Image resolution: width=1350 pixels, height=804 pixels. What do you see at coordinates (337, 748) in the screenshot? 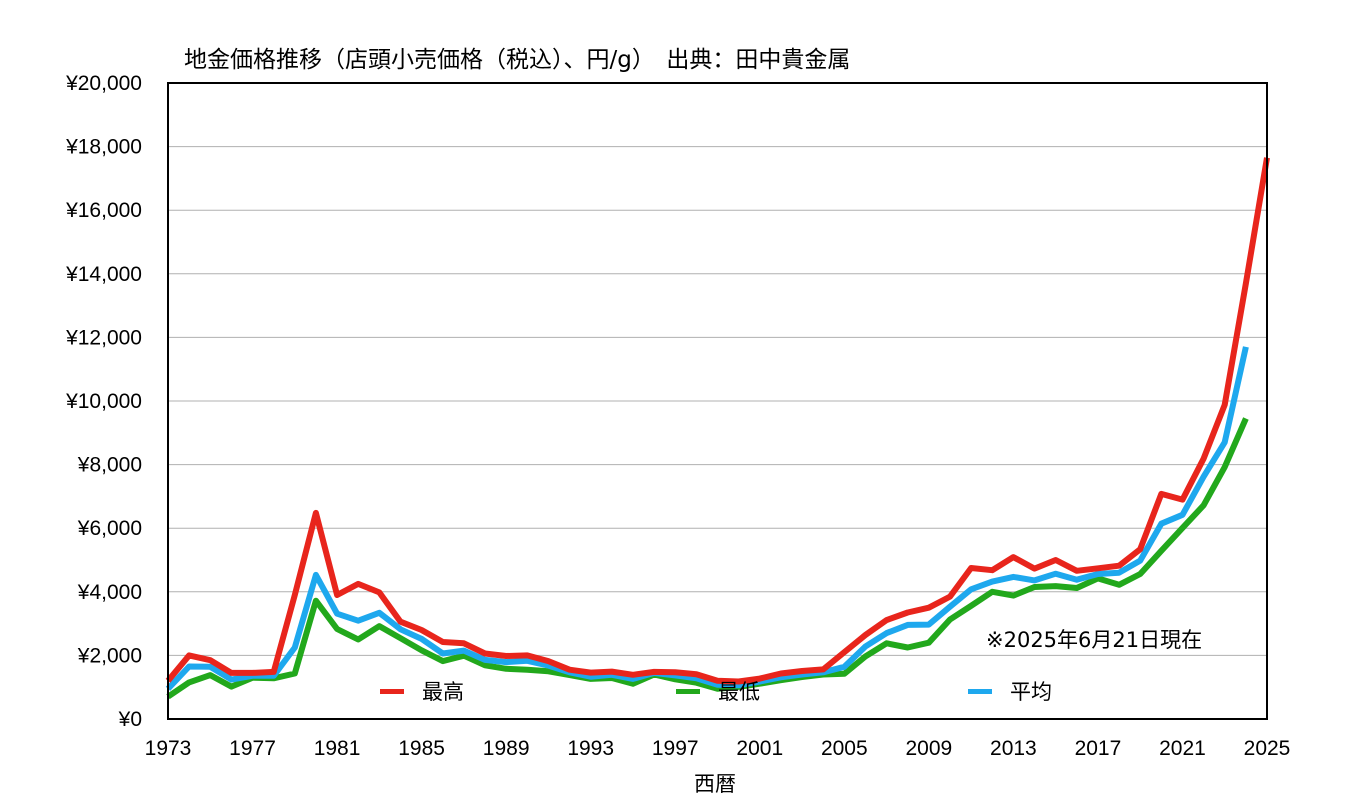
I see `x-tick-label: 1981` at bounding box center [337, 748].